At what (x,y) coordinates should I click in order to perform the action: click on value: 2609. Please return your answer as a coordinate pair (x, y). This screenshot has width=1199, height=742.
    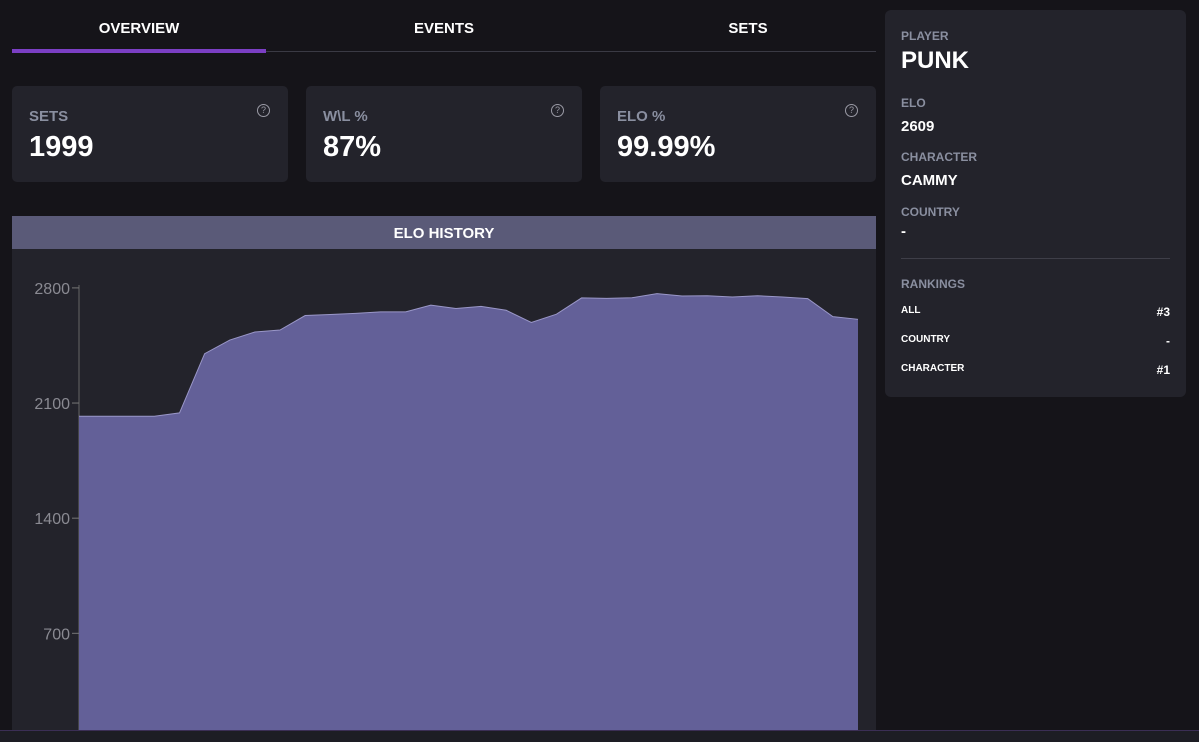
    Looking at the image, I should click on (918, 126).